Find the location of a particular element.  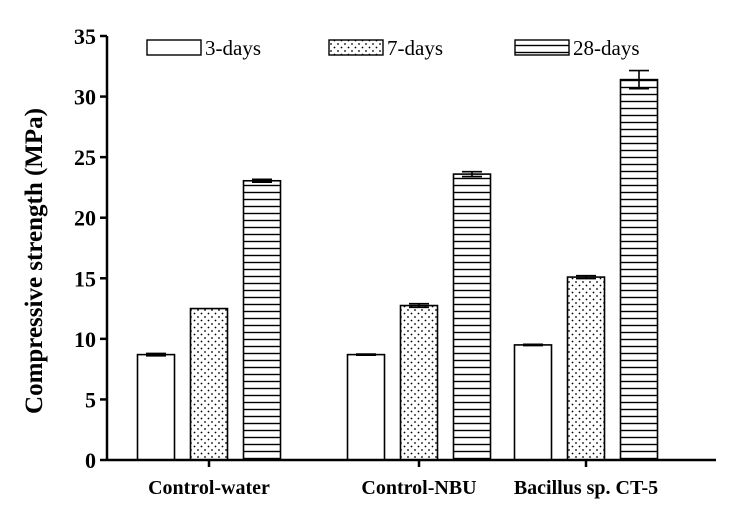

legend-label: 28-days is located at coordinates (606, 48).